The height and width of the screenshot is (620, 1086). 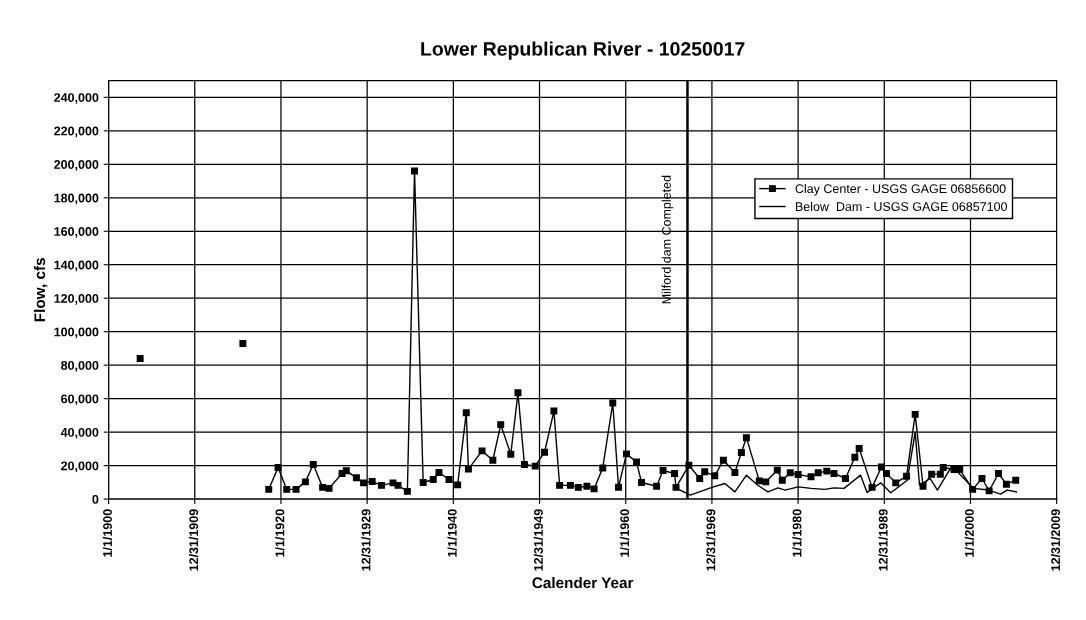 What do you see at coordinates (193, 540) in the screenshot?
I see `x-tick-label: 12/31/1909` at bounding box center [193, 540].